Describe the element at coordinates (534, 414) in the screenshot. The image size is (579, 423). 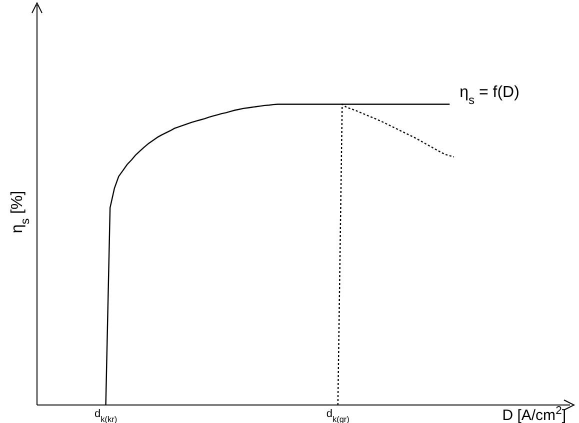
I see `x-axis-title: D [A/cm$^{2}$]` at that location.